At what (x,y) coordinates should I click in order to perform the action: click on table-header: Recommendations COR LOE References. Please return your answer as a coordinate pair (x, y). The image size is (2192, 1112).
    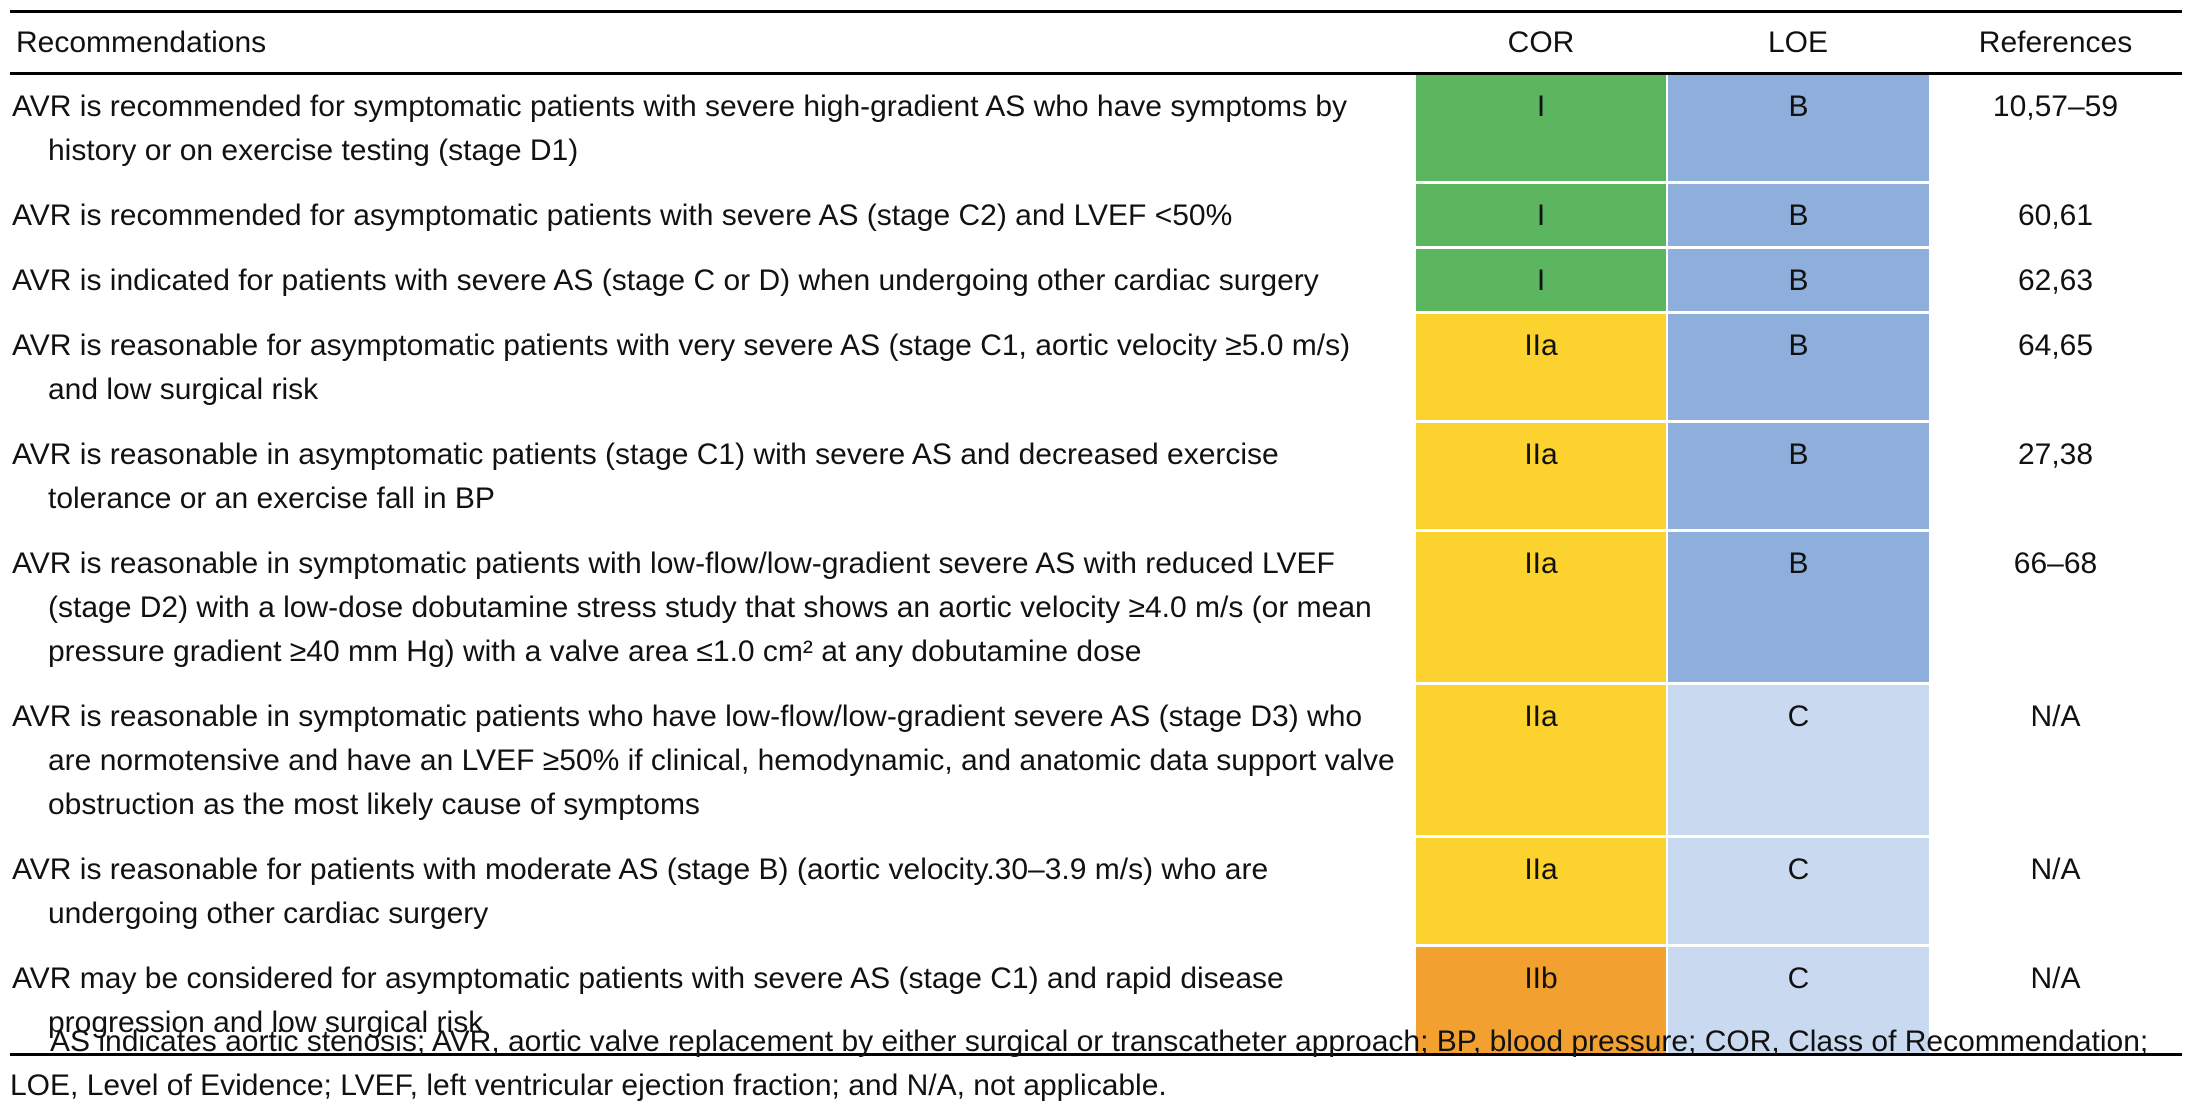
    Looking at the image, I should click on (1096, 42).